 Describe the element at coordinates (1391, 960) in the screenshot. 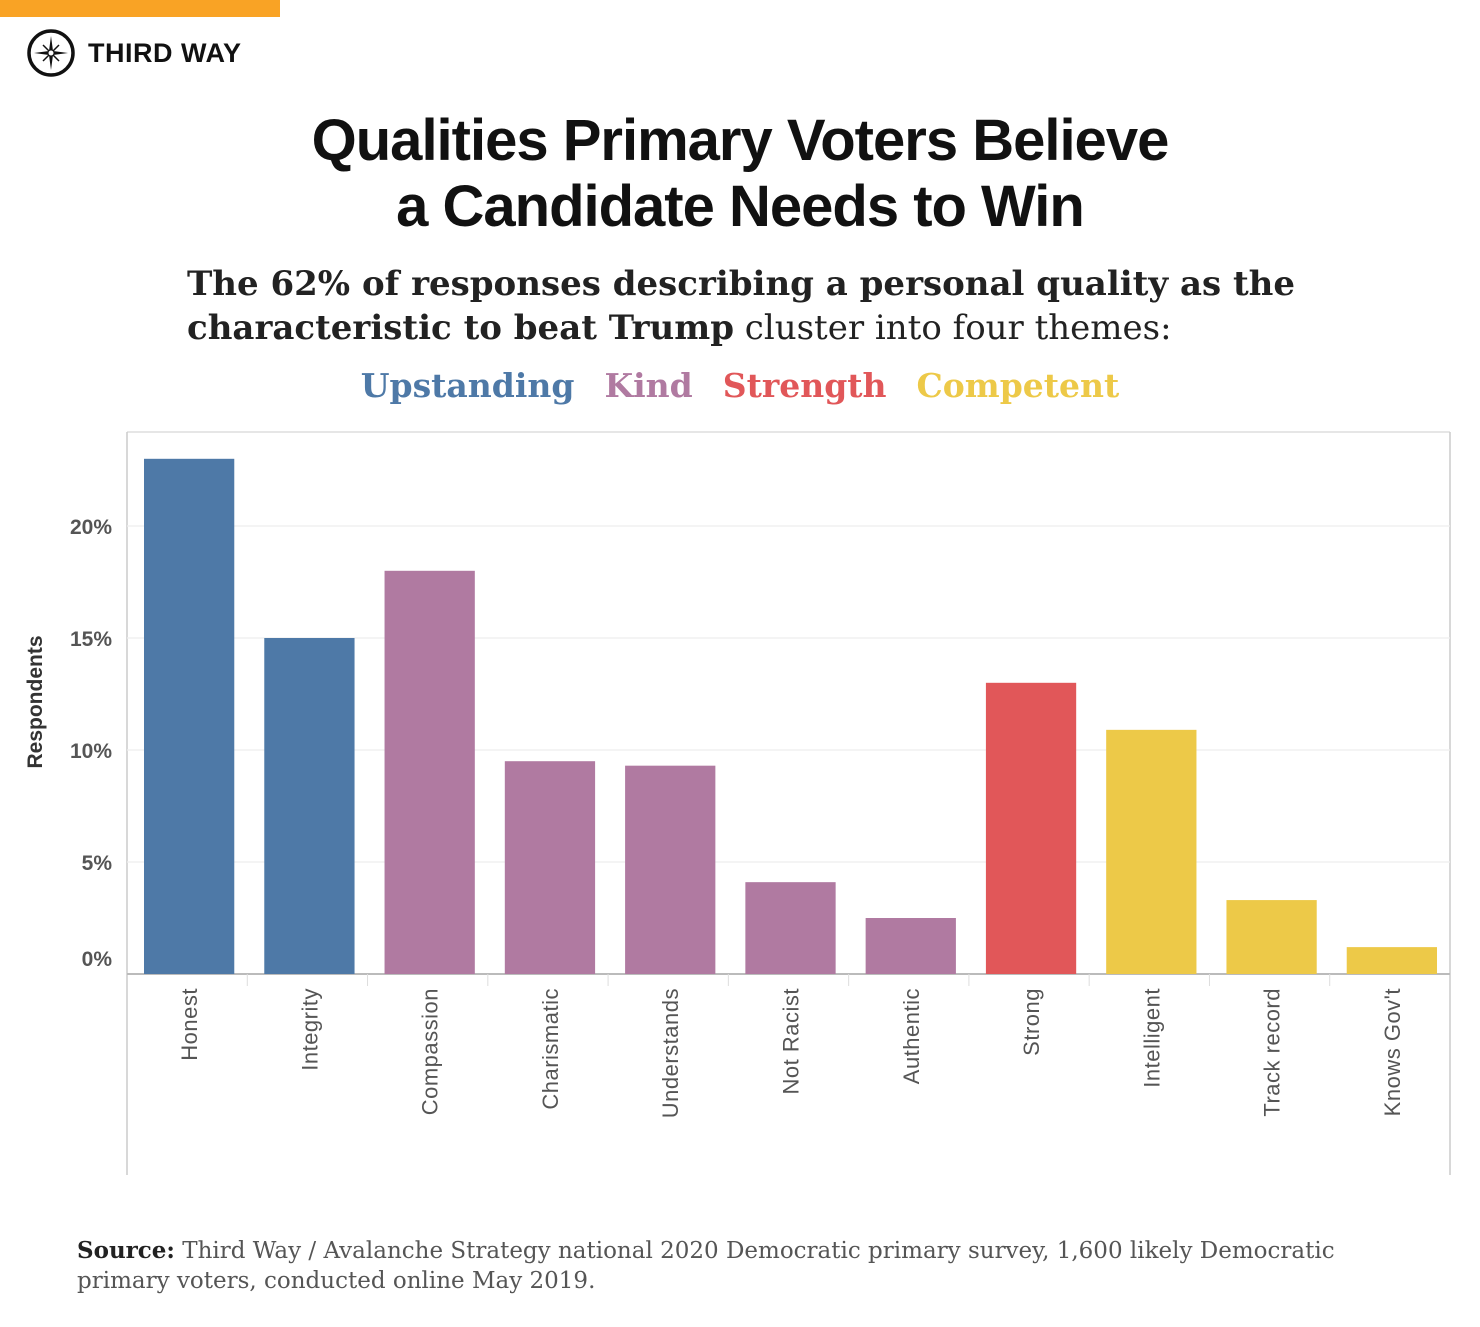

I see `bar-knows-gov-t` at that location.